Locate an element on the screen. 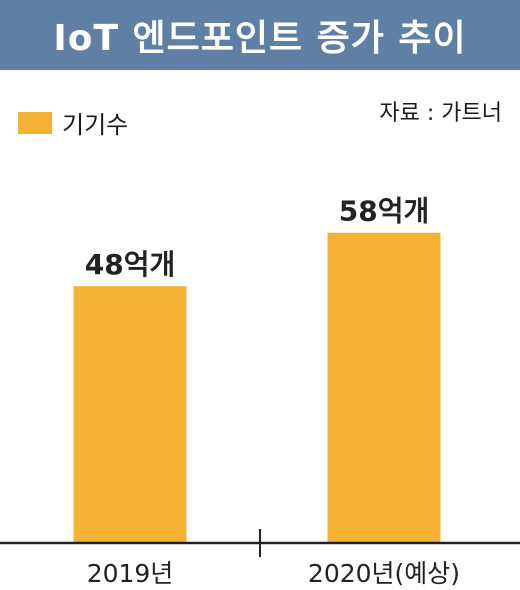 This screenshot has width=520, height=590. legend-label: 기기수 is located at coordinates (95, 125).